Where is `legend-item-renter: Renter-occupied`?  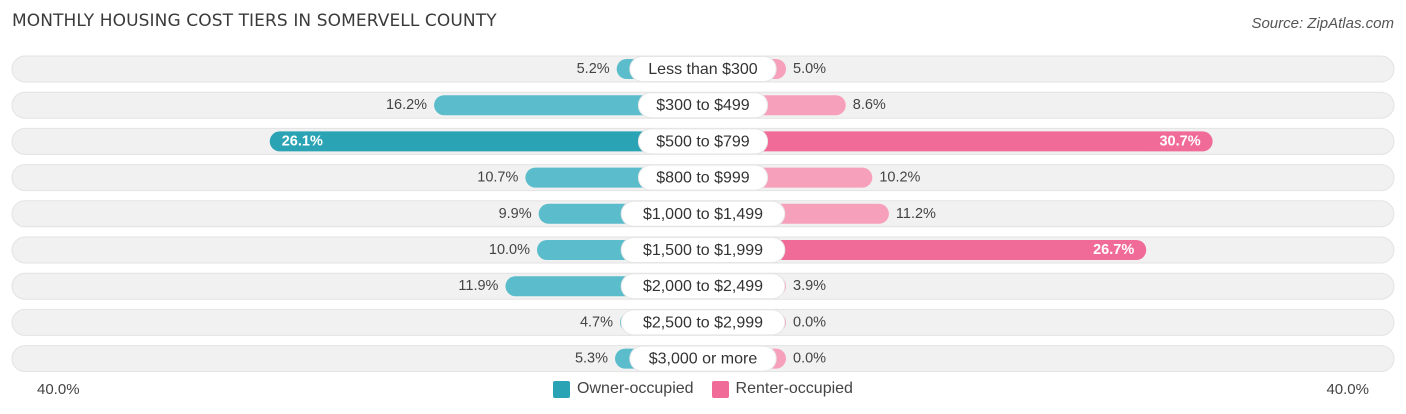
legend-item-renter: Renter-occupied is located at coordinates (782, 389).